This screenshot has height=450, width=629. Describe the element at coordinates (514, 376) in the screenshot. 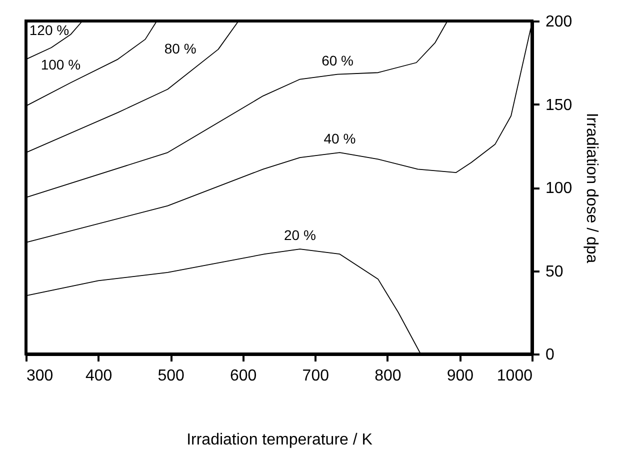

I see `x-tick-label: 1000` at that location.